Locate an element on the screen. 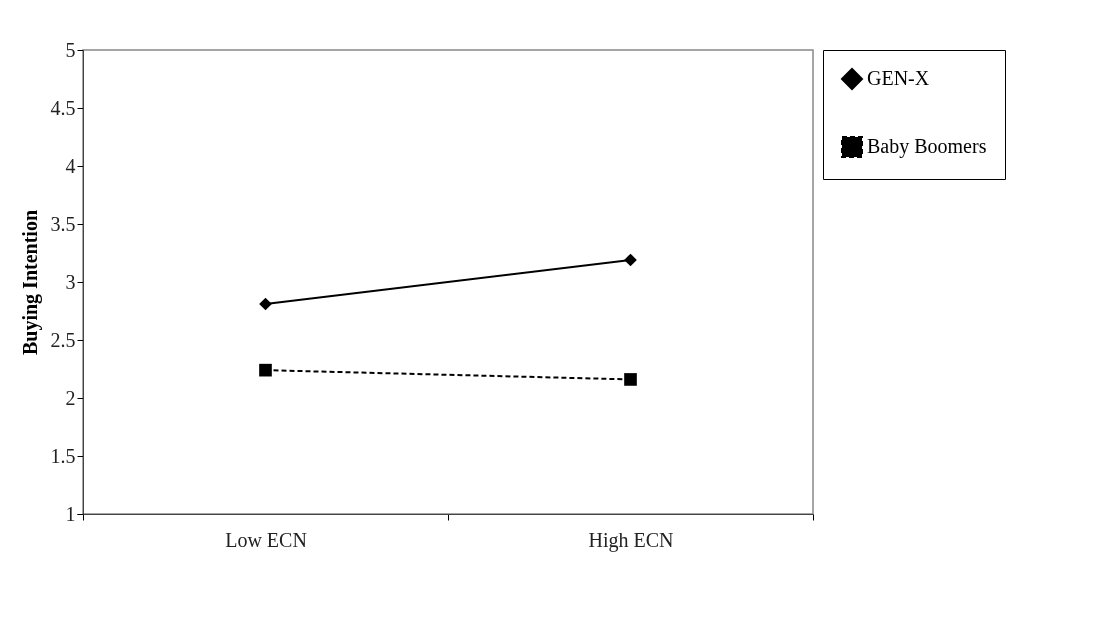 This screenshot has height=619, width=1095. legend-label: Baby Boomers is located at coordinates (927, 146).